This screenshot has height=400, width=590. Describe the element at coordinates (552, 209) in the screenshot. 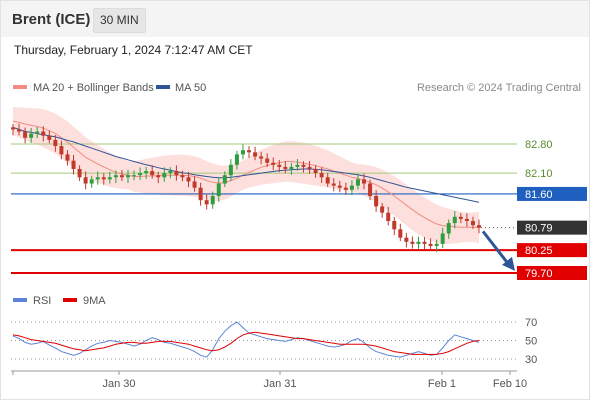

I see `level-tags: 82.80 82.10 81.60 80.79 80.25 79.70` at that location.